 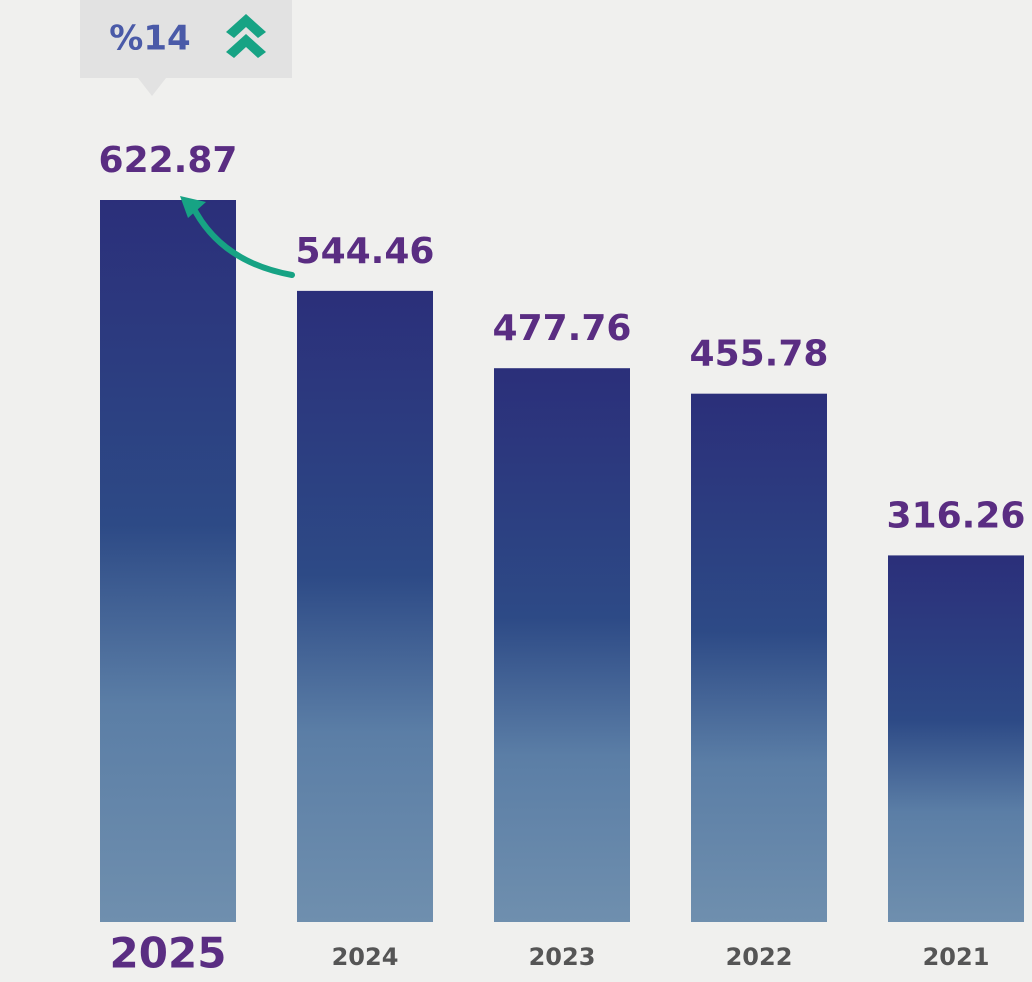 I want to click on x-tick-label: 2021, so click(x=956, y=957).